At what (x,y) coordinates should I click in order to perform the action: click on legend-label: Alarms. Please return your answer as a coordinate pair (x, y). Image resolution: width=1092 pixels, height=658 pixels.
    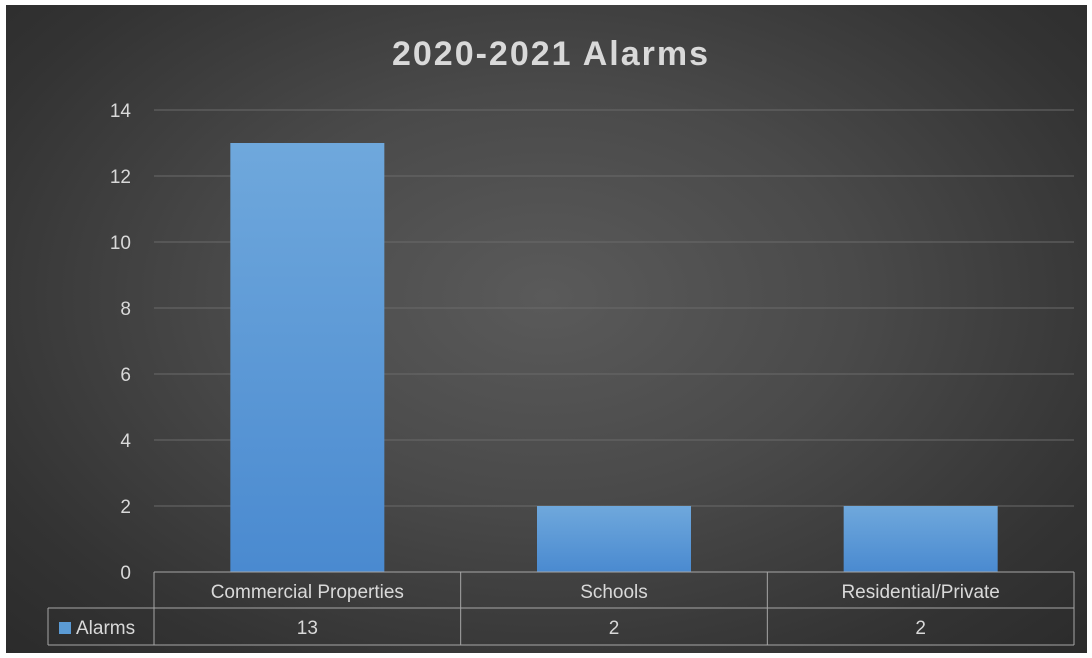
    Looking at the image, I should click on (105, 628).